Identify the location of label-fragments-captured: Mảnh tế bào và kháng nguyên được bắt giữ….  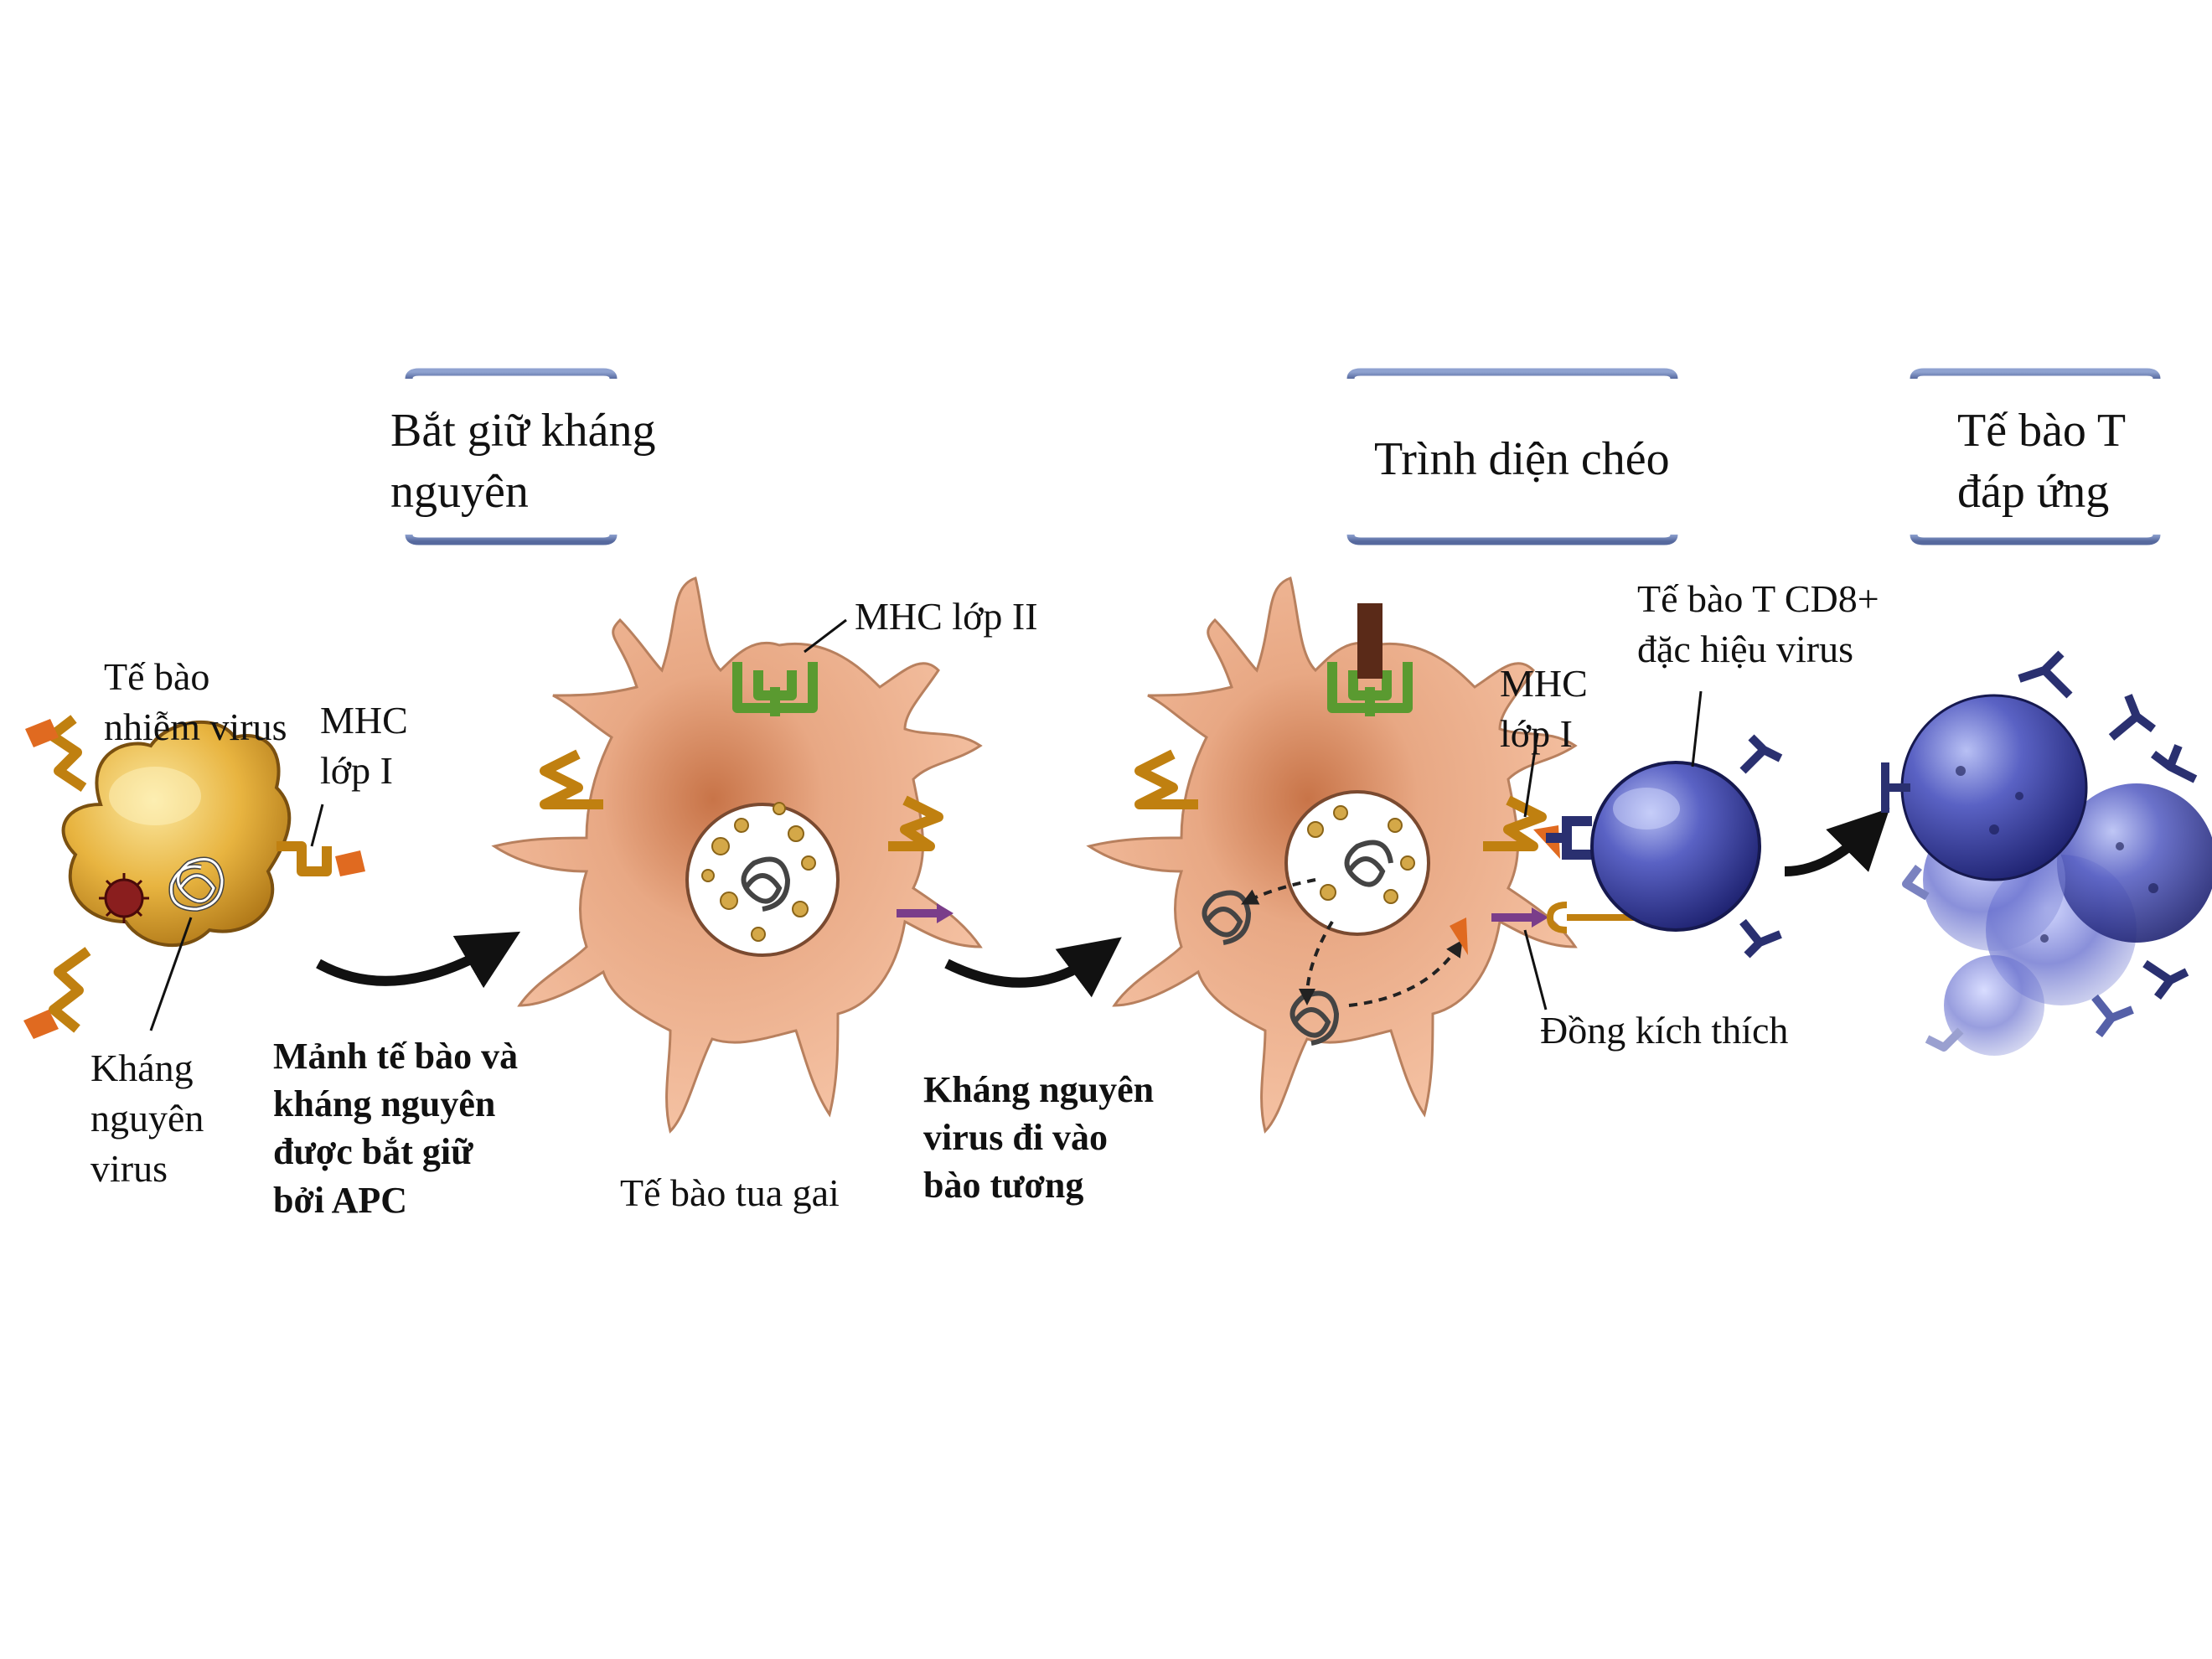
(396, 1128).